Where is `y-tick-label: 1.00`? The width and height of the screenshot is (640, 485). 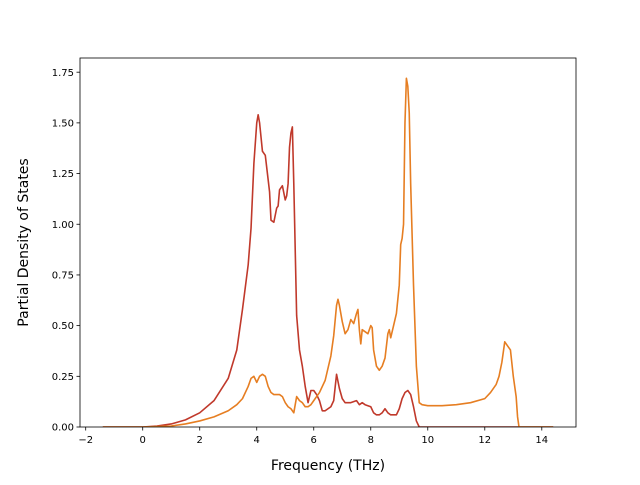 y-tick-label: 1.00 is located at coordinates (63, 225).